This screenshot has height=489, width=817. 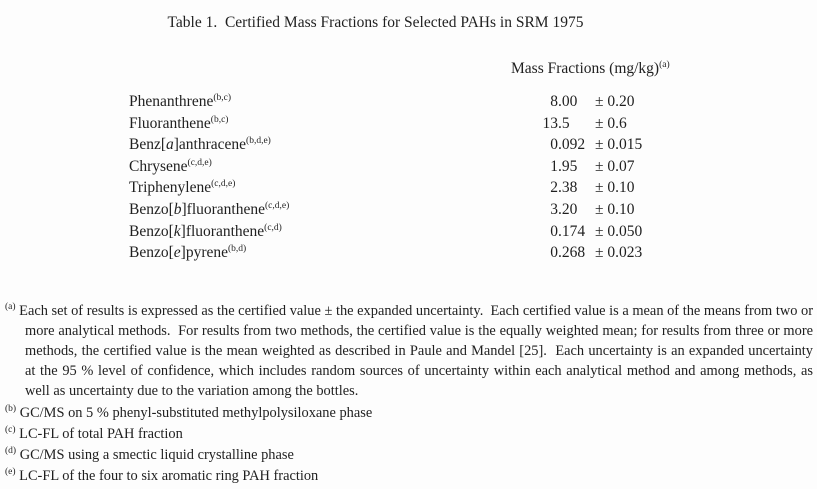 What do you see at coordinates (171, 101) in the screenshot?
I see `name-text: Phenanthrene` at bounding box center [171, 101].